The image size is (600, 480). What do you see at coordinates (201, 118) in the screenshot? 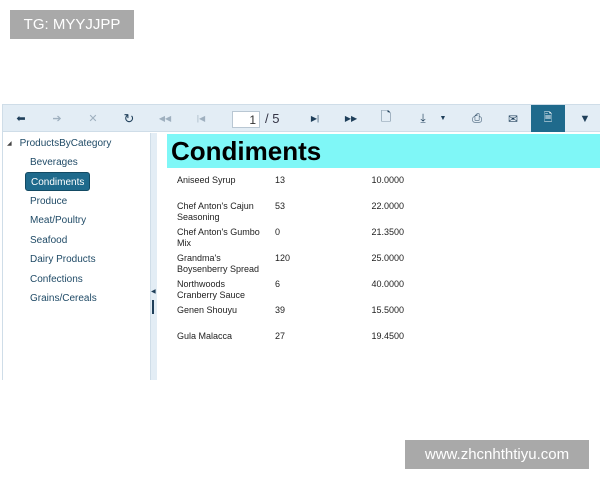
I see `previous-page-icon: |◀` at bounding box center [201, 118].